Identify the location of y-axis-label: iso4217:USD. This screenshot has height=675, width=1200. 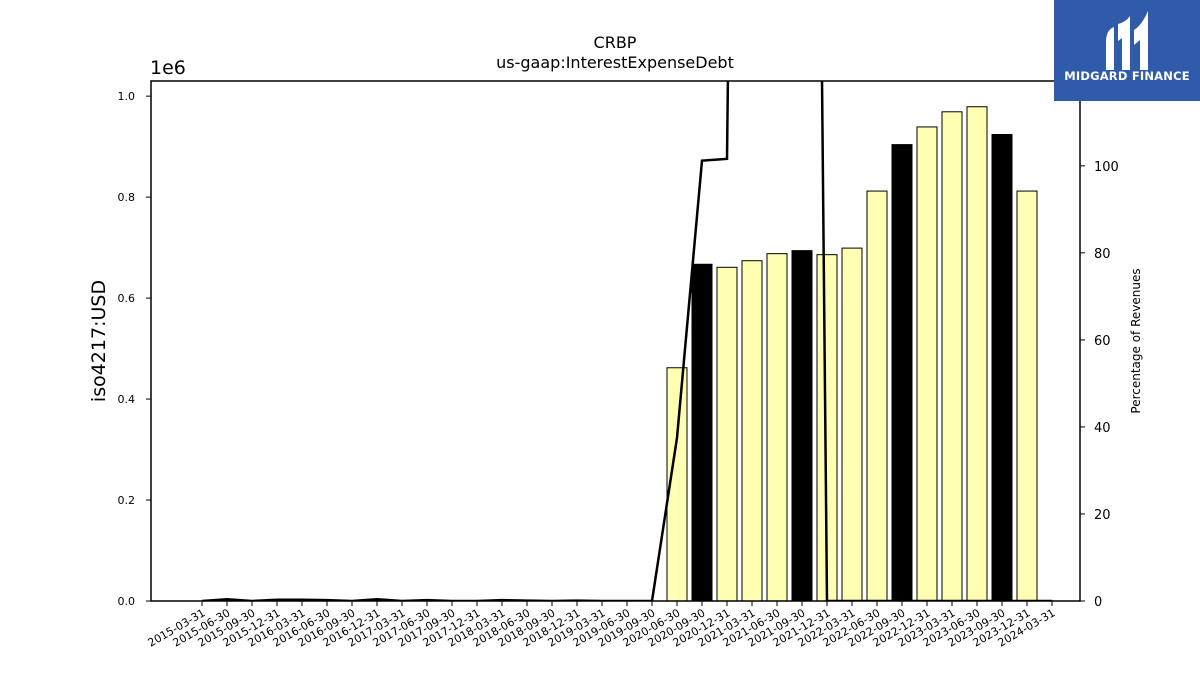
(99, 341).